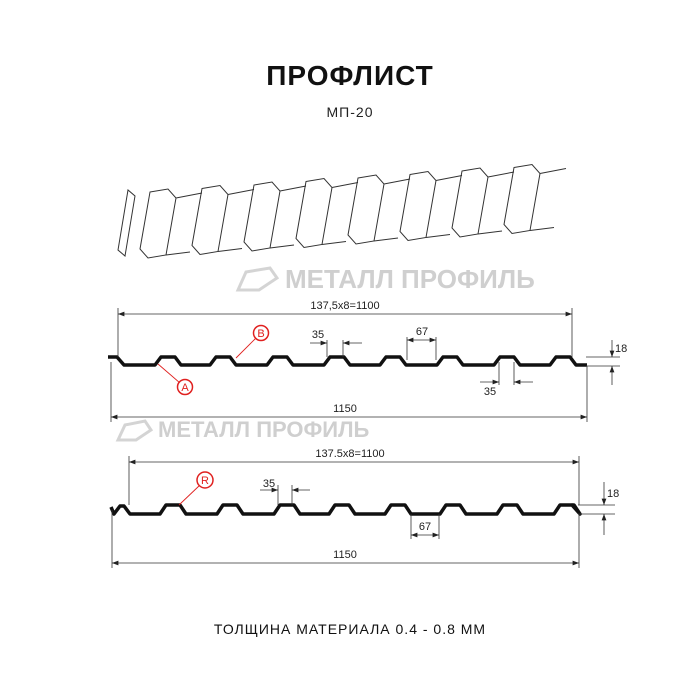 The height and width of the screenshot is (700, 700). I want to click on p1-shelf-dimension: 35, so click(490, 392).